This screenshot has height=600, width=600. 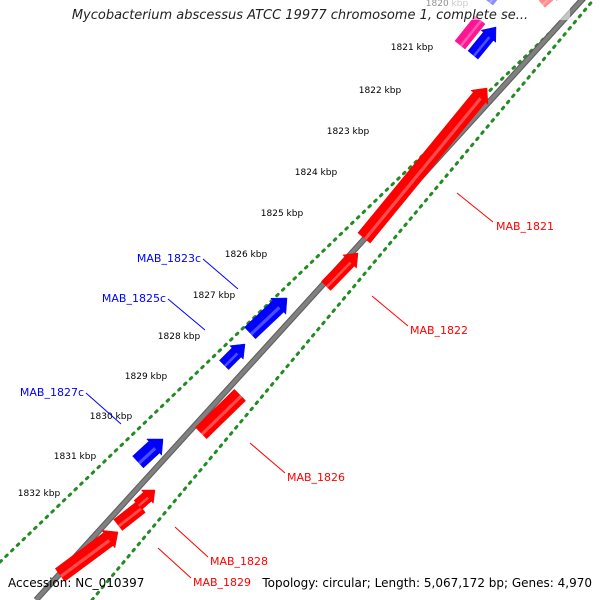 What do you see at coordinates (75, 457) in the screenshot?
I see `tick-label-1831-kbp: 1831 kbp` at bounding box center [75, 457].